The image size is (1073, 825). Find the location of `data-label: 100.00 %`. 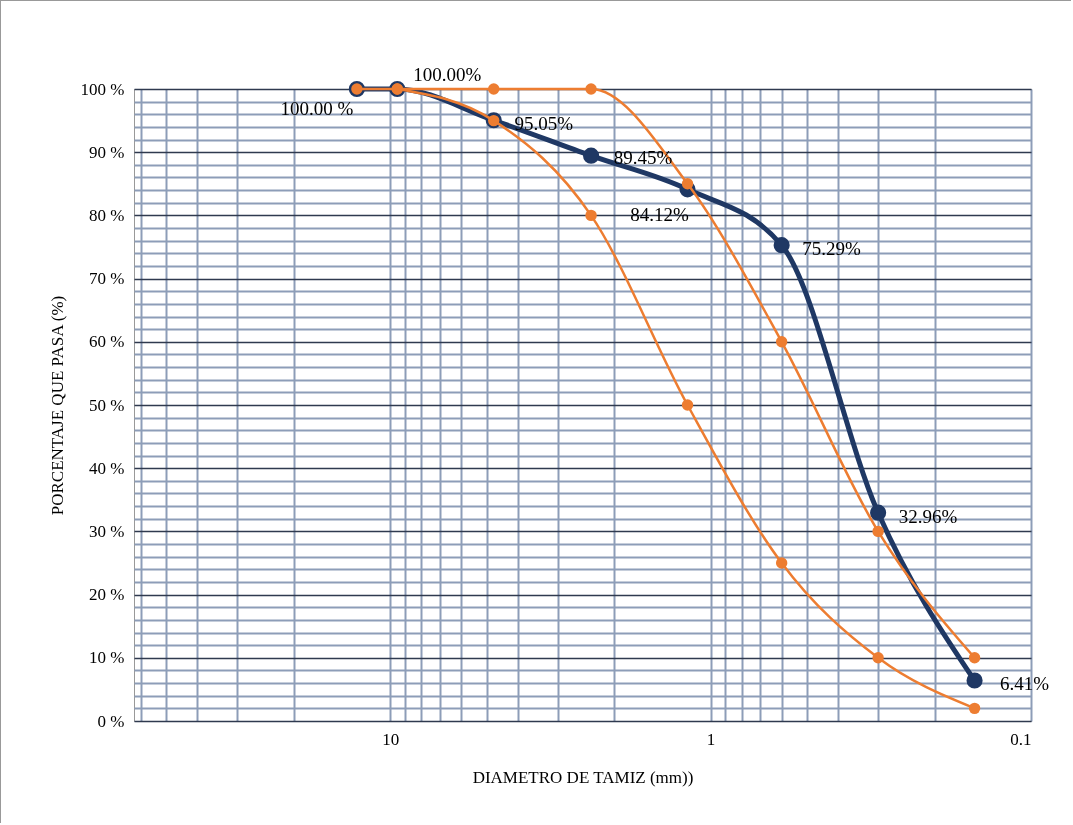

data-label: 100.00 % is located at coordinates (317, 108).